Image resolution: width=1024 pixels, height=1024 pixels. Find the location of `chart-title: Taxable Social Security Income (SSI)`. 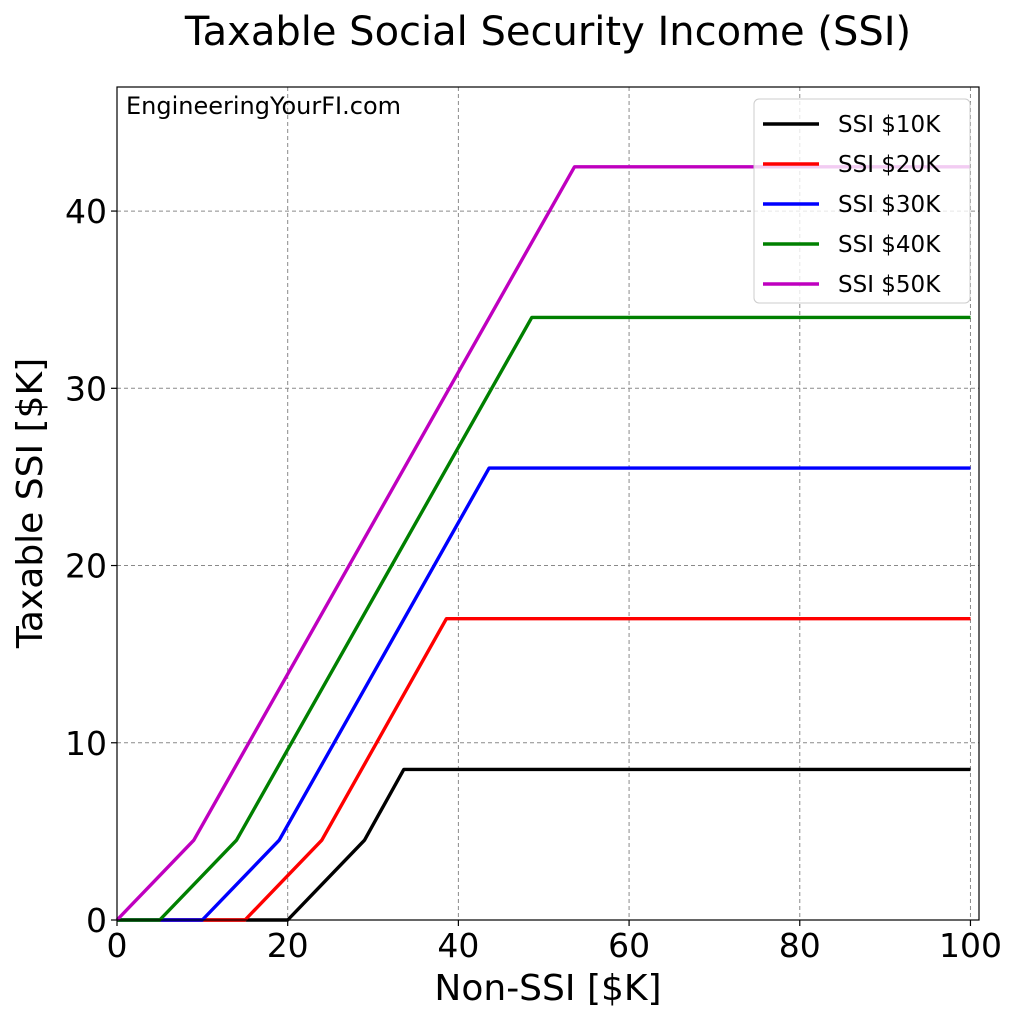

chart-title: Taxable Social Security Income (SSI) is located at coordinates (547, 32).